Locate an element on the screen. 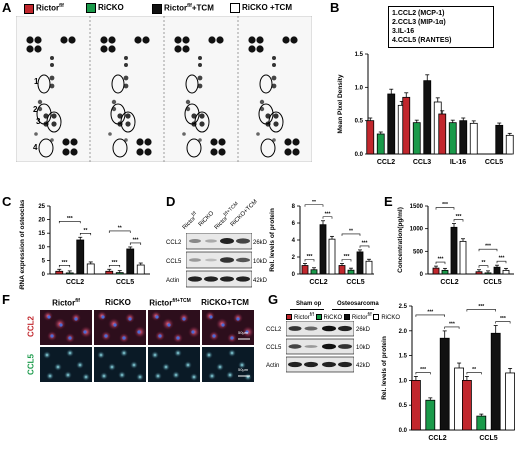 The width and height of the screenshot is (520, 451). g-swatch-rictor is located at coordinates (289, 317).